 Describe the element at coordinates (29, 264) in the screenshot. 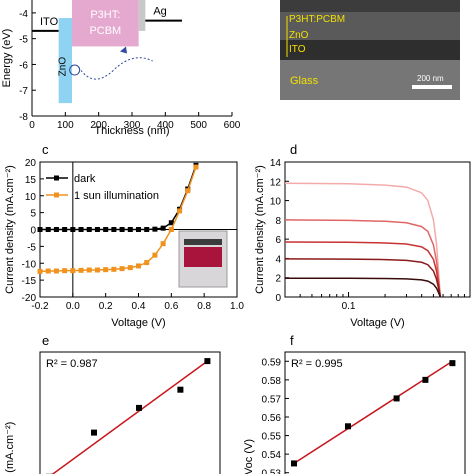

I see `c-y-tick-label: -10` at that location.